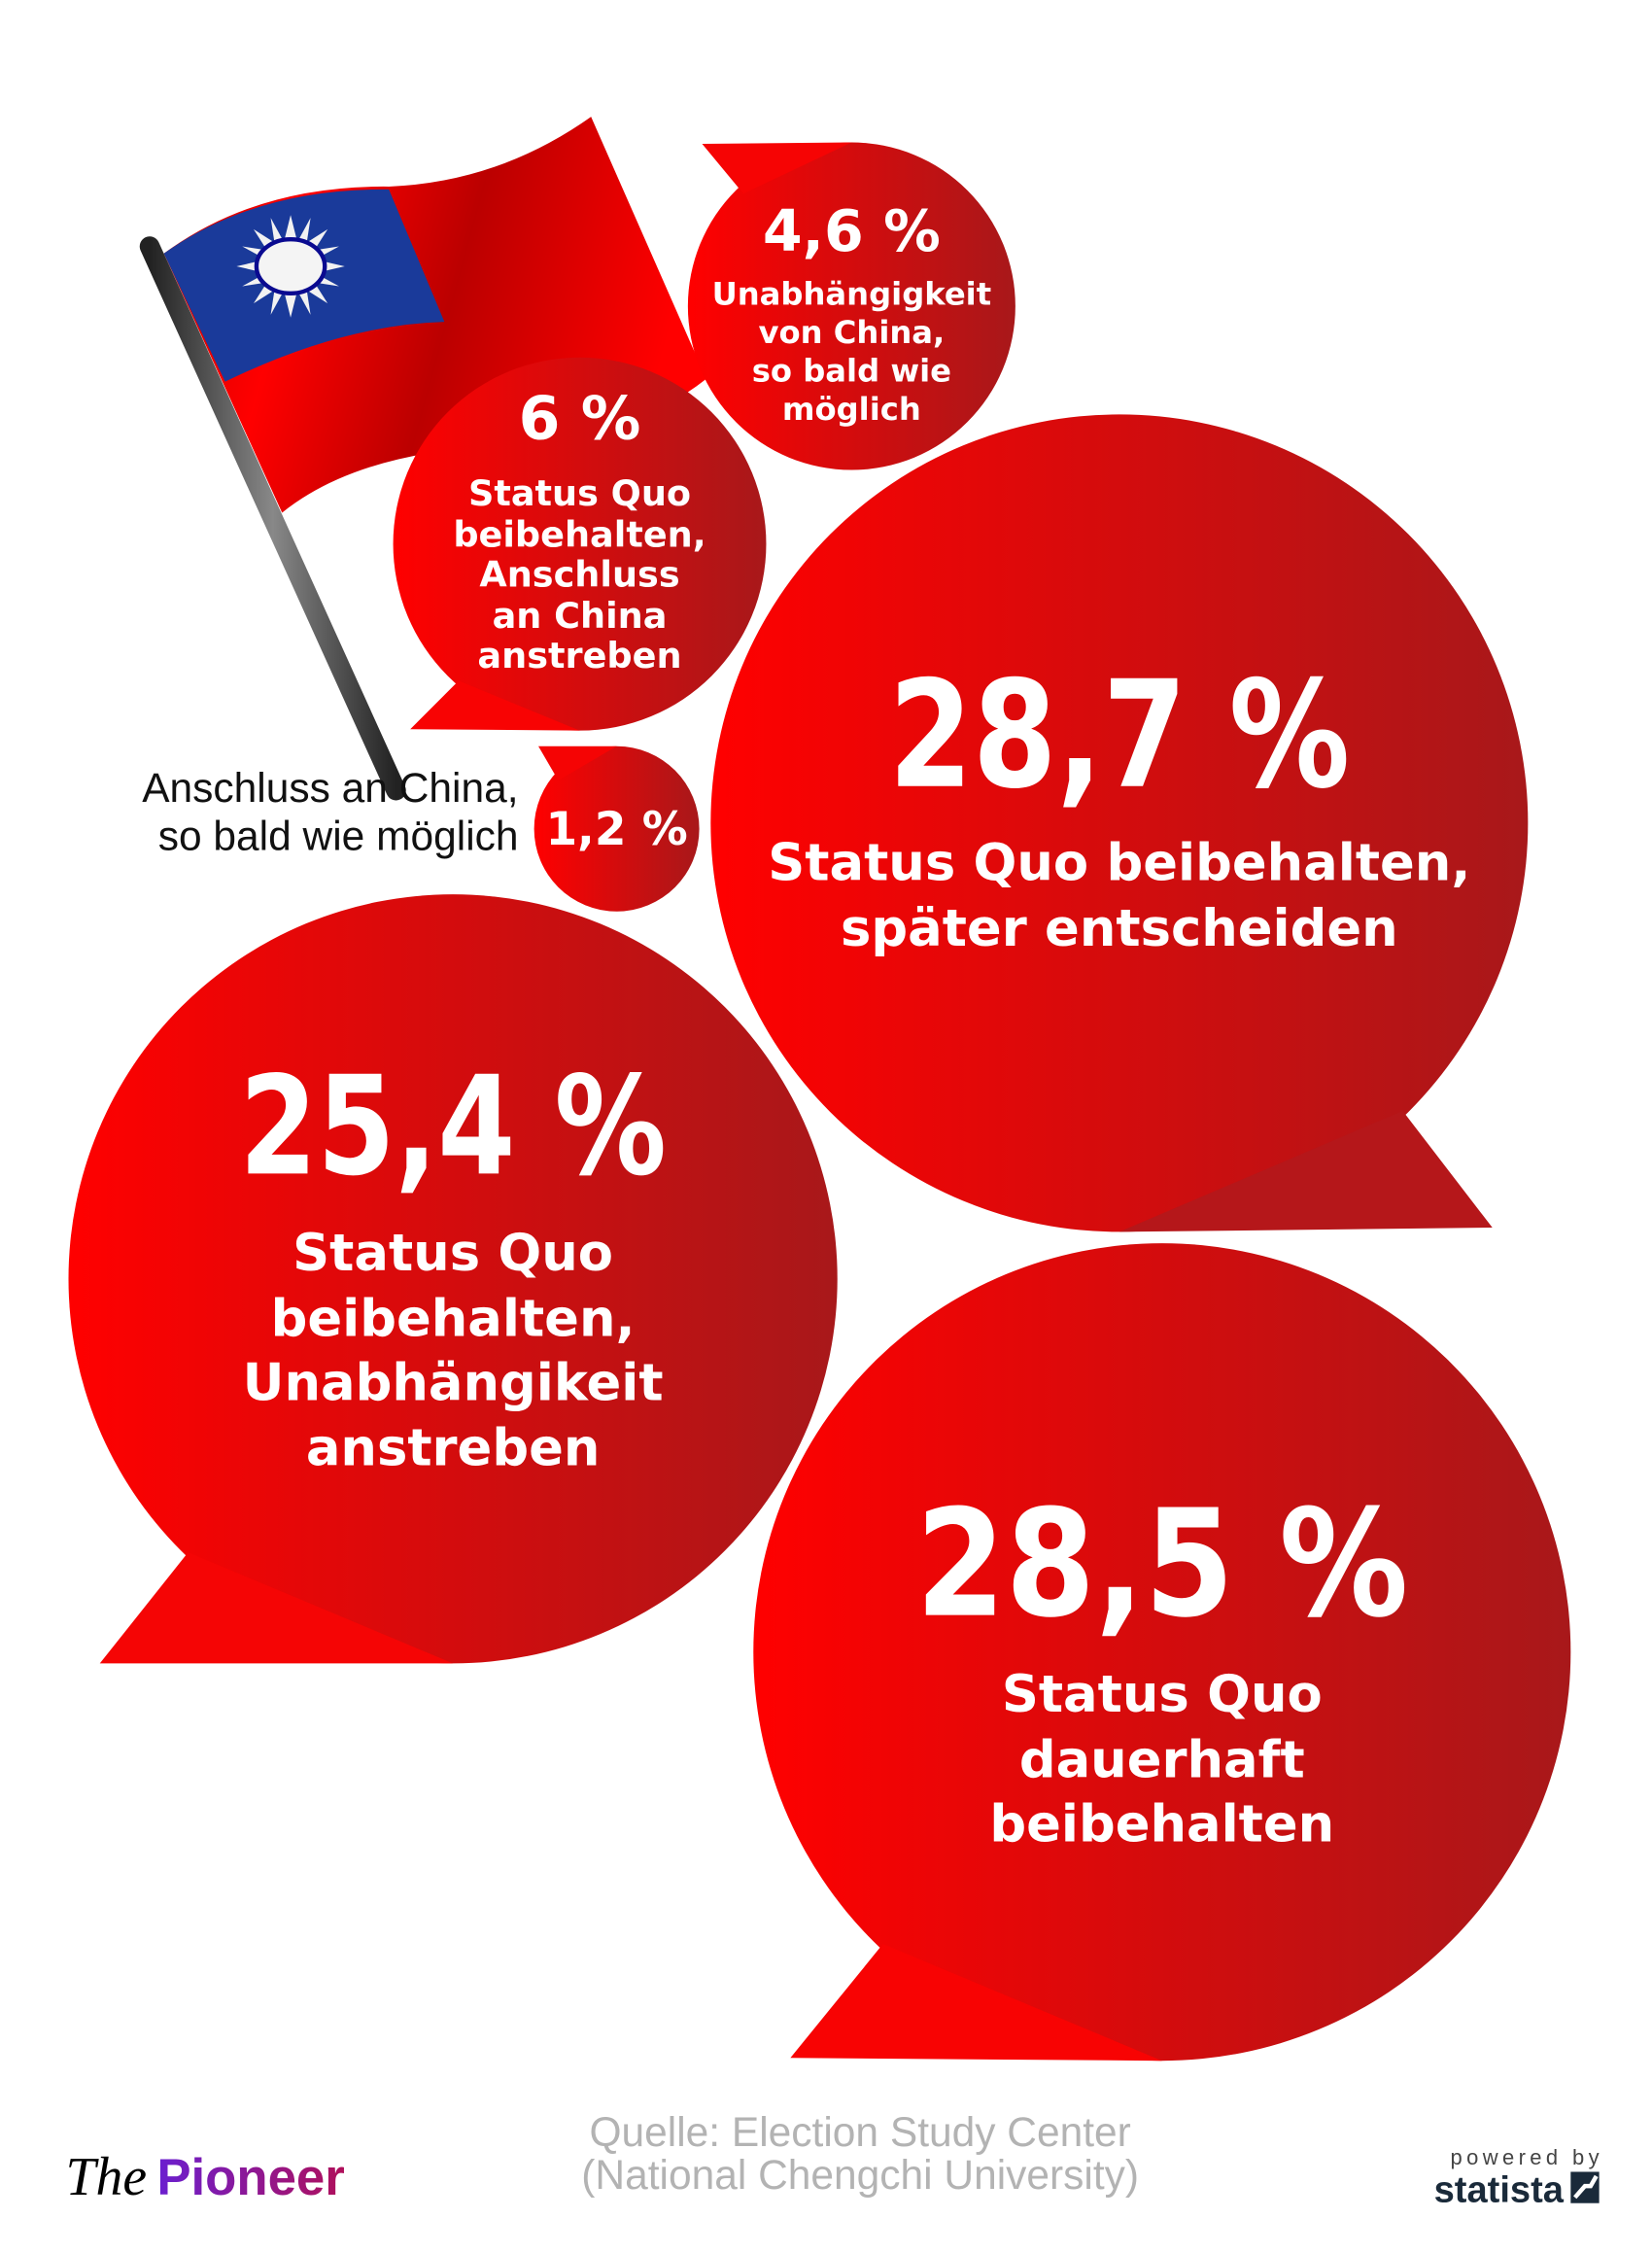 The width and height of the screenshot is (1652, 2253). Describe the element at coordinates (861, 2133) in the screenshot. I see `source-line-1: Quelle: Election Study Center` at that location.